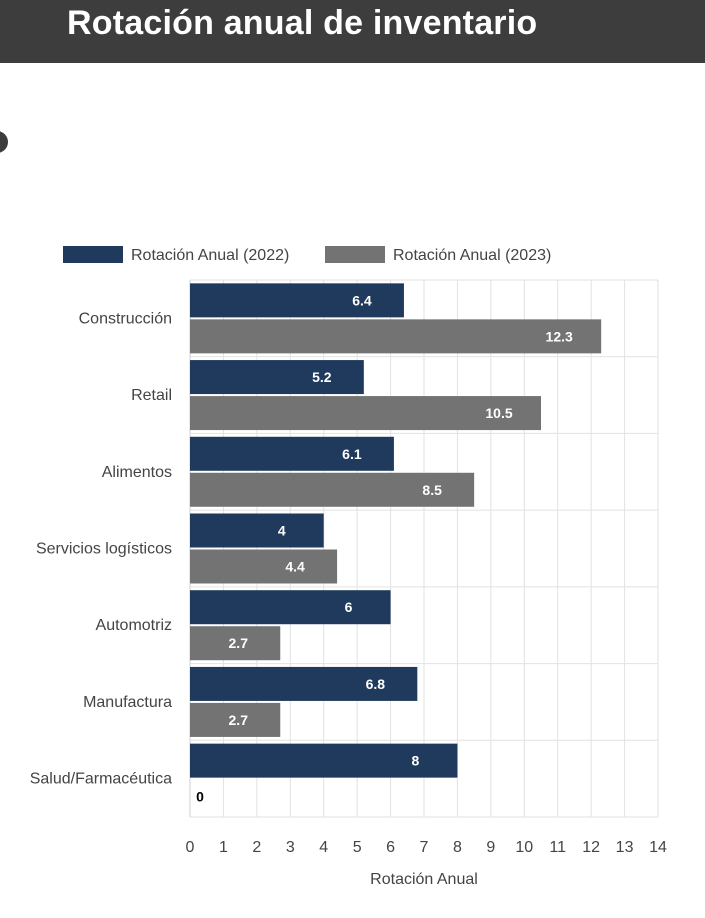  I want to click on data-label: 8, so click(416, 761).